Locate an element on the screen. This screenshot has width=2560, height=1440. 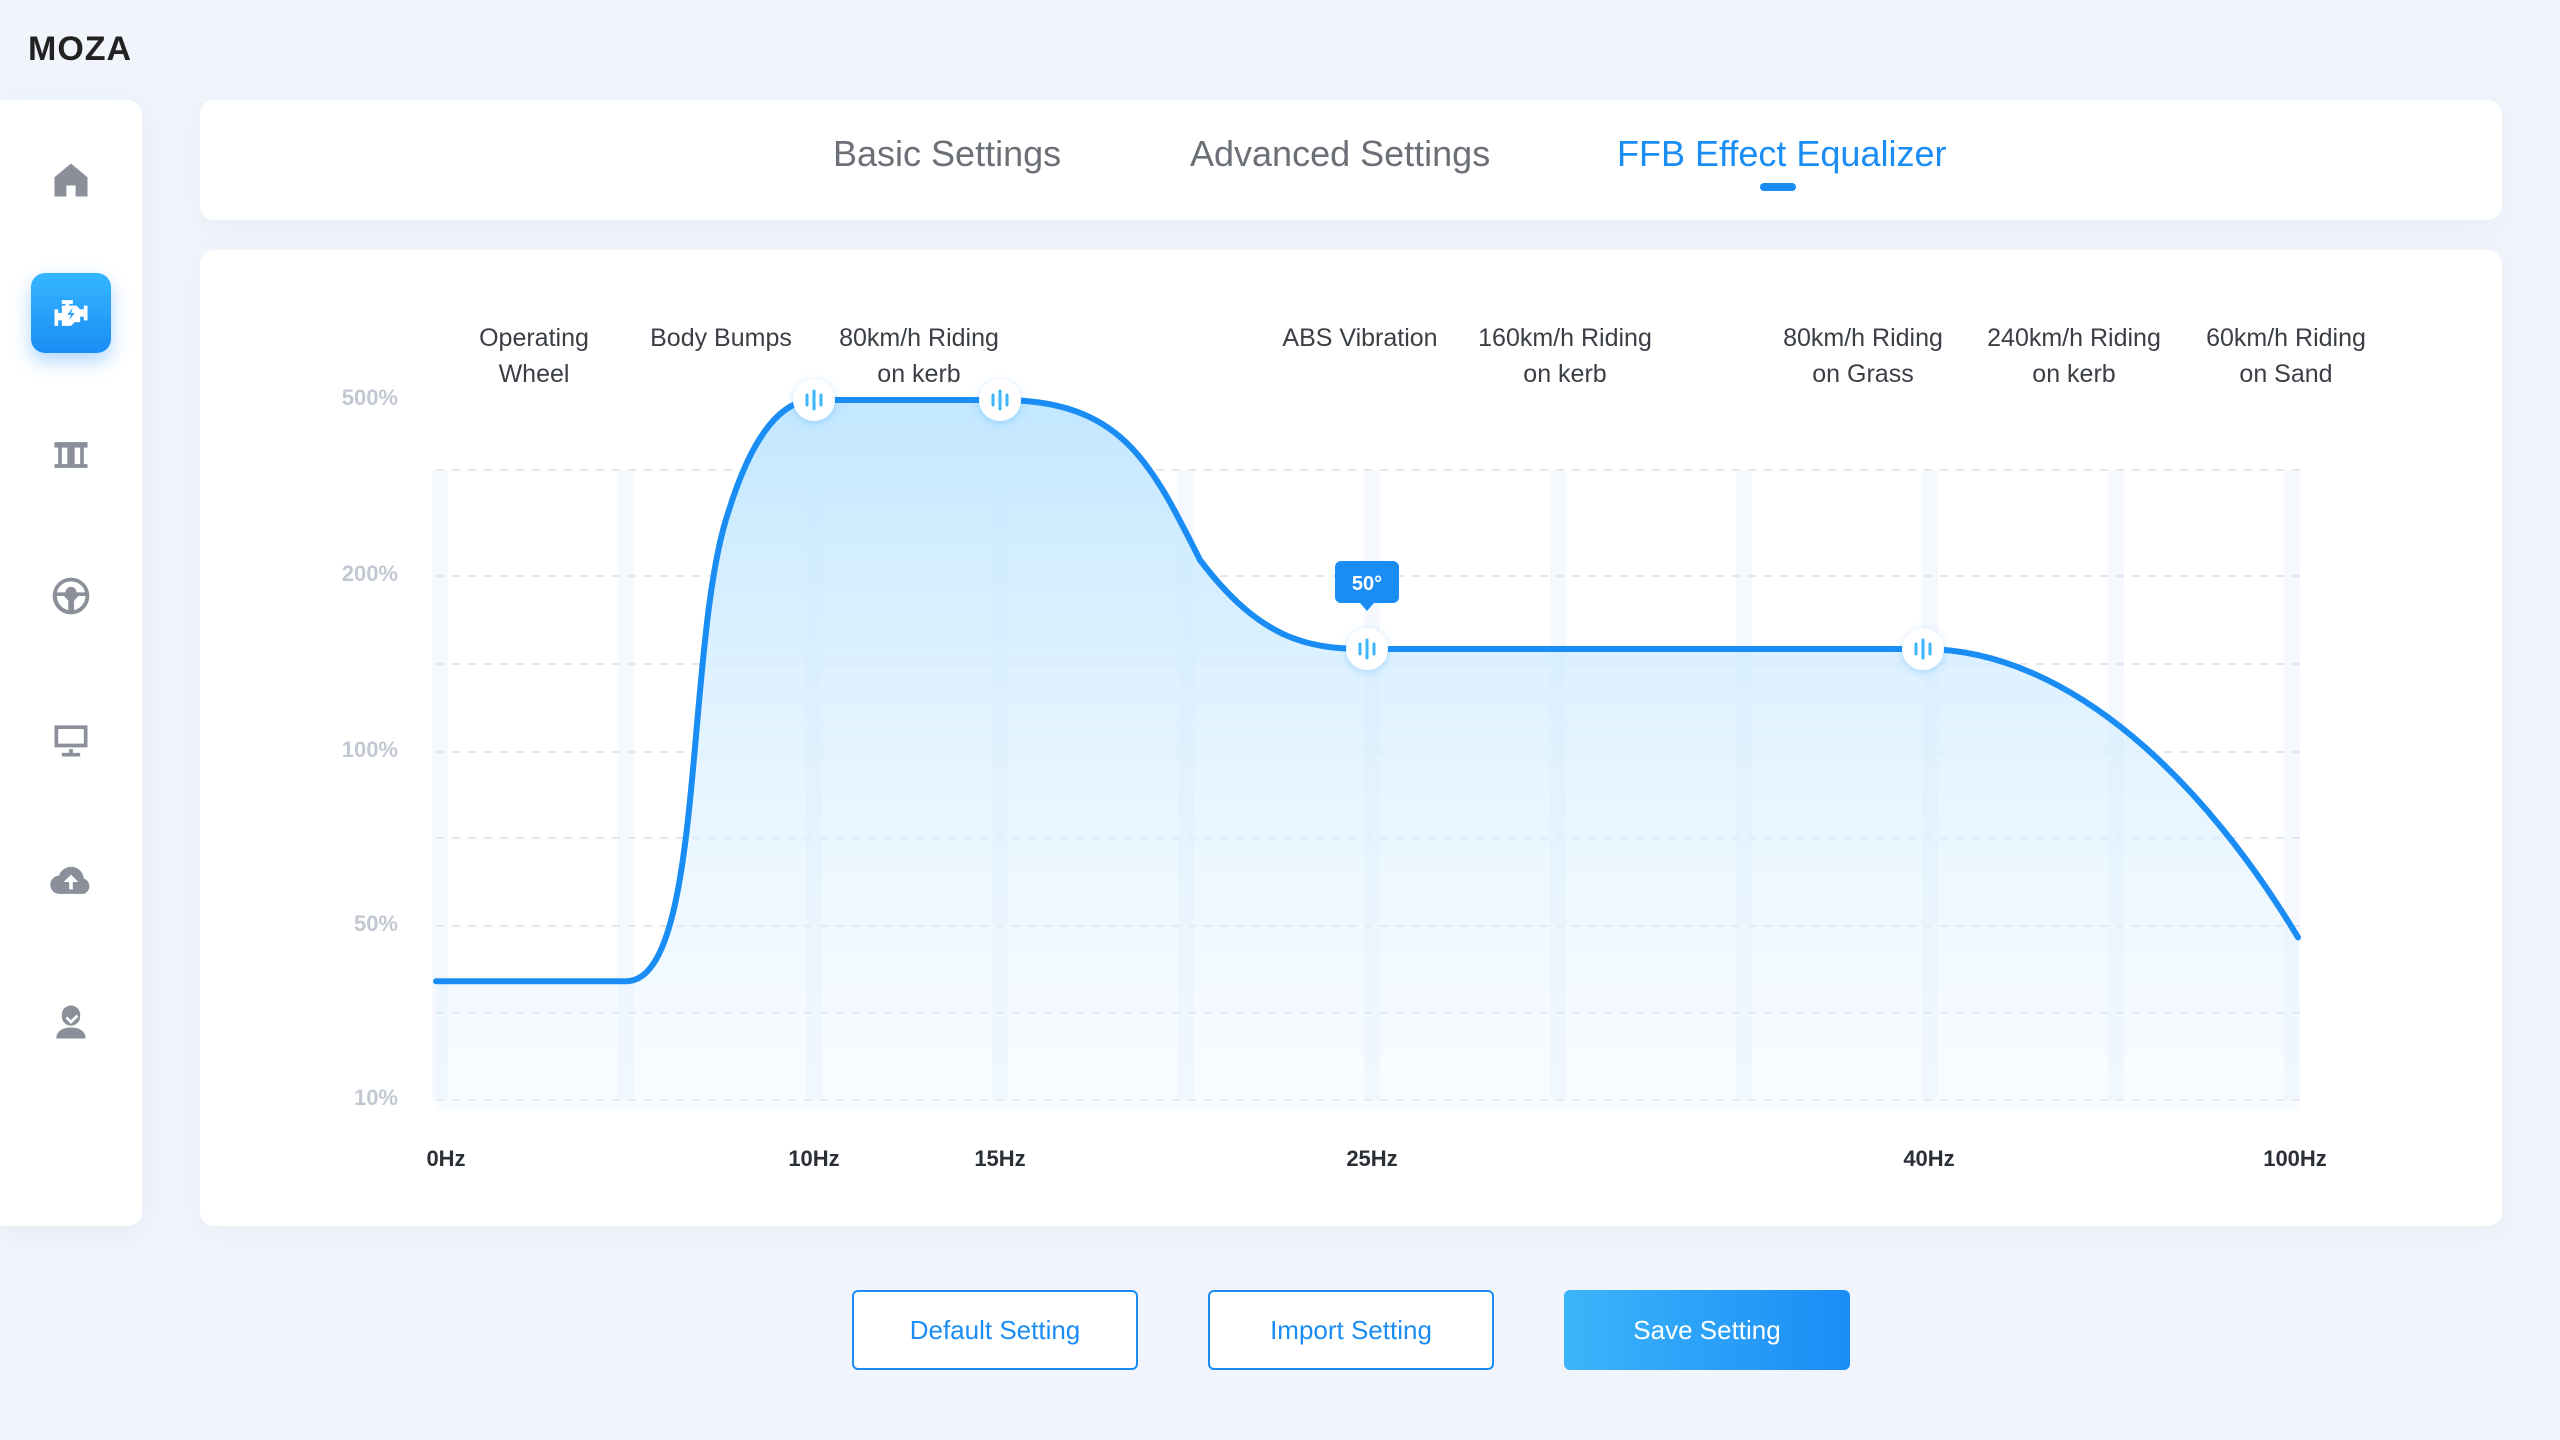
tooltip-bubble is located at coordinates (1367, 582).